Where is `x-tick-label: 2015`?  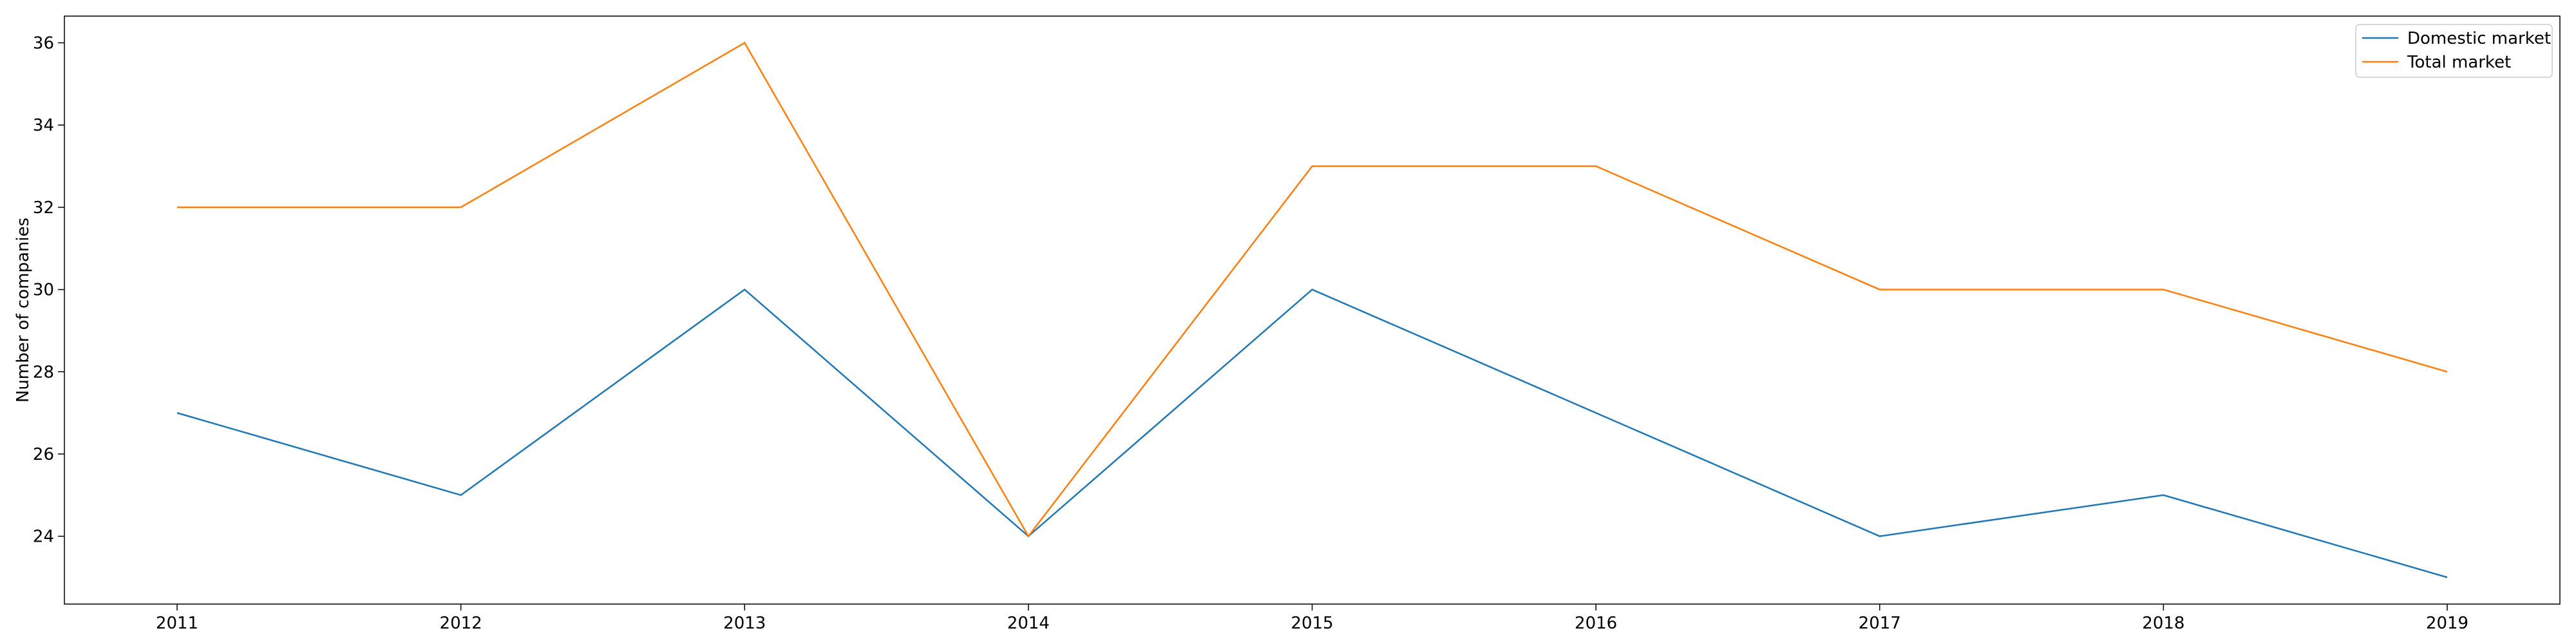 x-tick-label: 2015 is located at coordinates (1312, 623).